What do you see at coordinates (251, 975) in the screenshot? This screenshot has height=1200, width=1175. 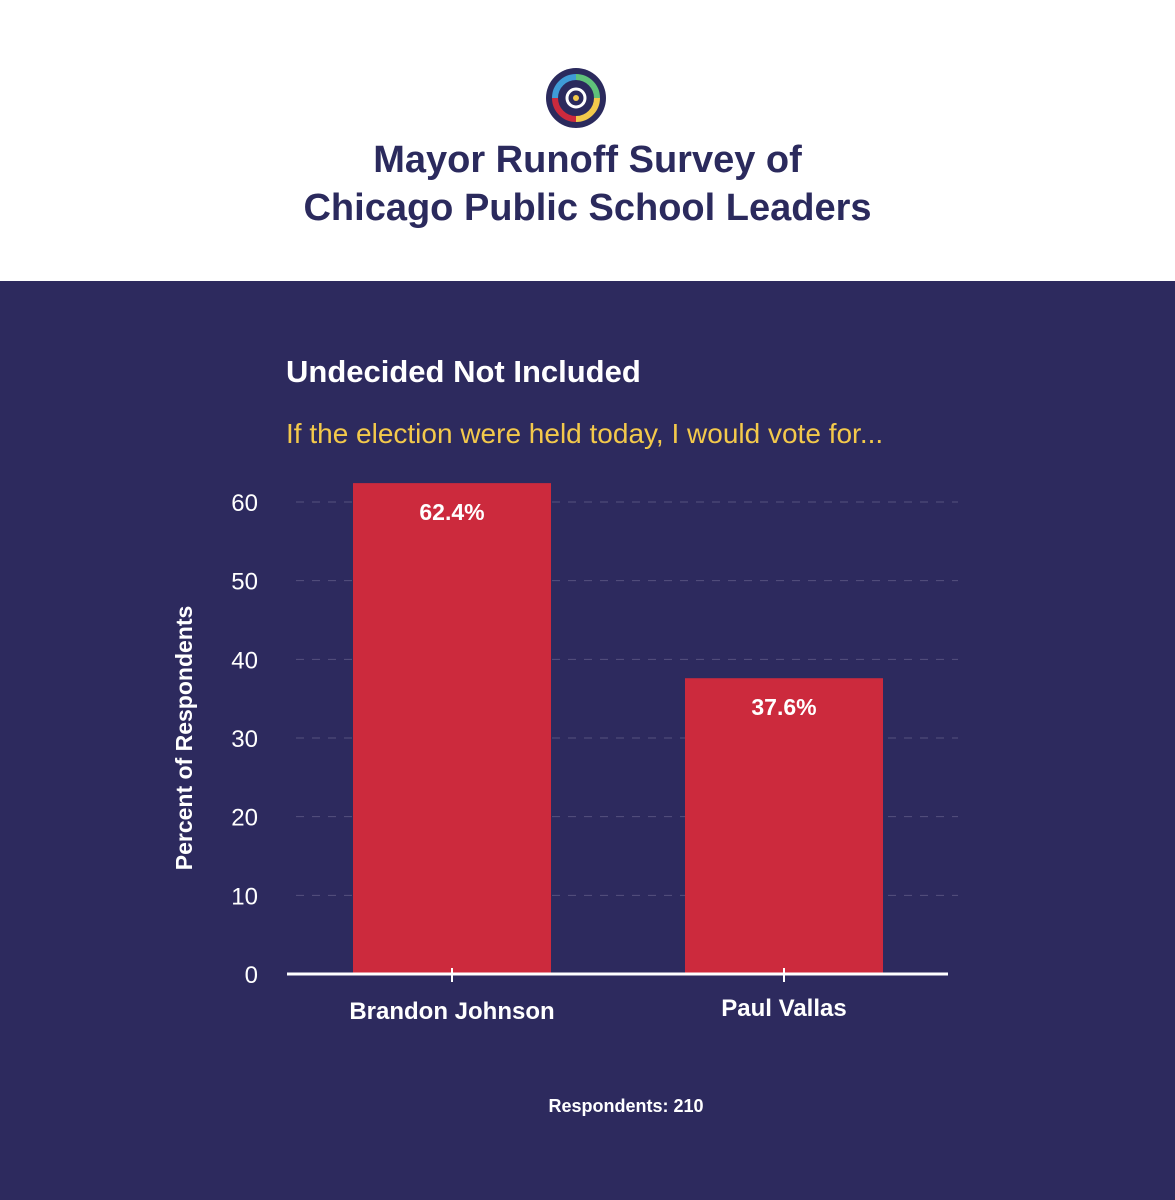 I see `y-tick-label: 0` at bounding box center [251, 975].